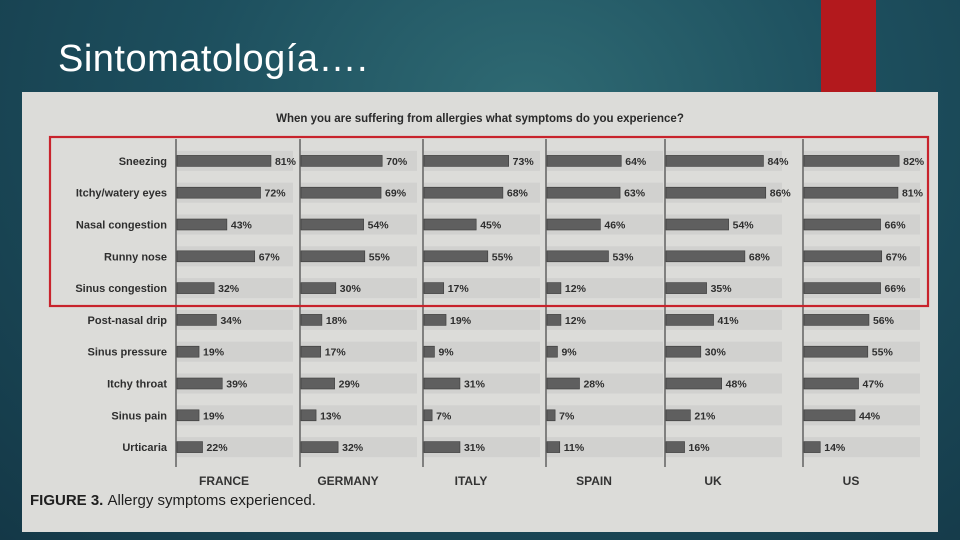 The width and height of the screenshot is (960, 540). I want to click on data-label: 82%, so click(914, 162).